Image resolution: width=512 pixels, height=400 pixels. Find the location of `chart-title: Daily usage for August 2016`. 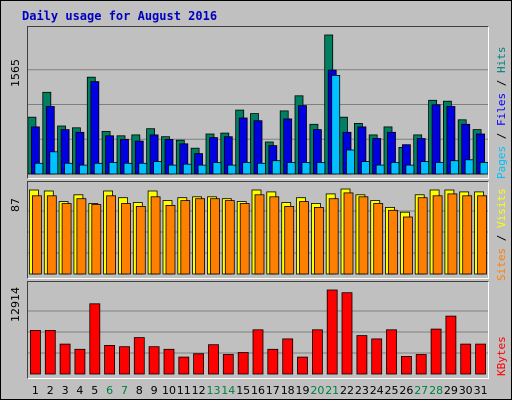

chart-title: Daily usage for August 2016 is located at coordinates (120, 16).